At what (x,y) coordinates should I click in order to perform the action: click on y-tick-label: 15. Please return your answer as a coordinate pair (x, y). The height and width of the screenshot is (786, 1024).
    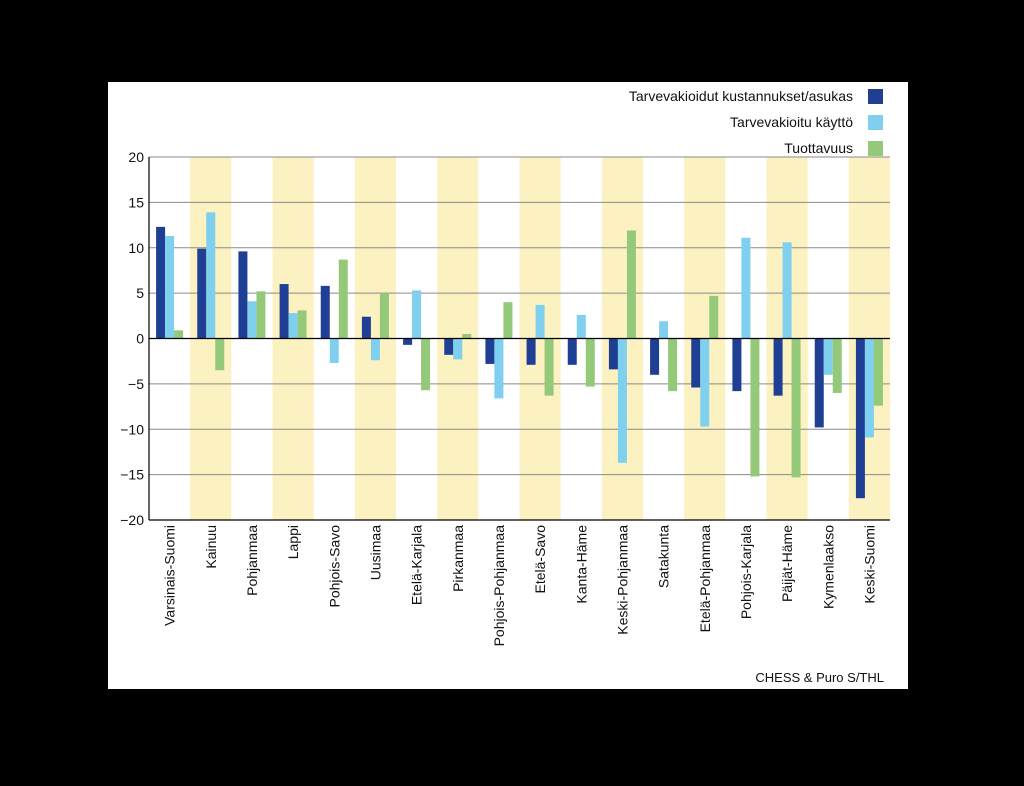
    Looking at the image, I should click on (136, 202).